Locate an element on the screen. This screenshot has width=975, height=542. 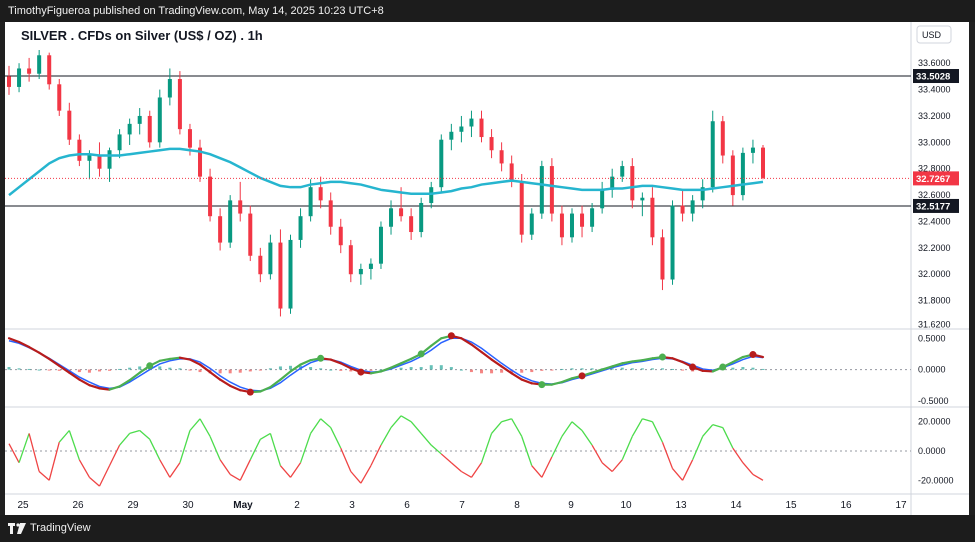
price-tick-label: 32.8000 is located at coordinates (934, 169).